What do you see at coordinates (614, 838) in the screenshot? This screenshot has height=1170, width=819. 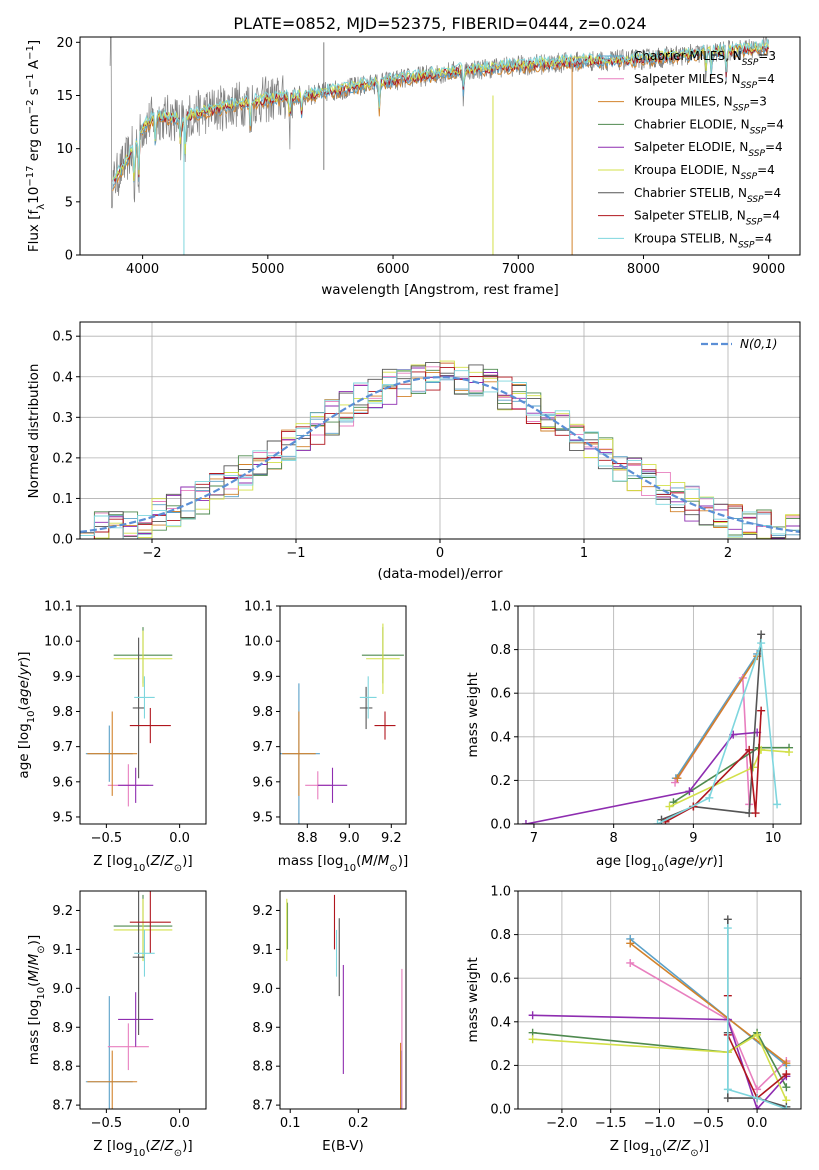 I see `x-tick-label: 8` at bounding box center [614, 838].